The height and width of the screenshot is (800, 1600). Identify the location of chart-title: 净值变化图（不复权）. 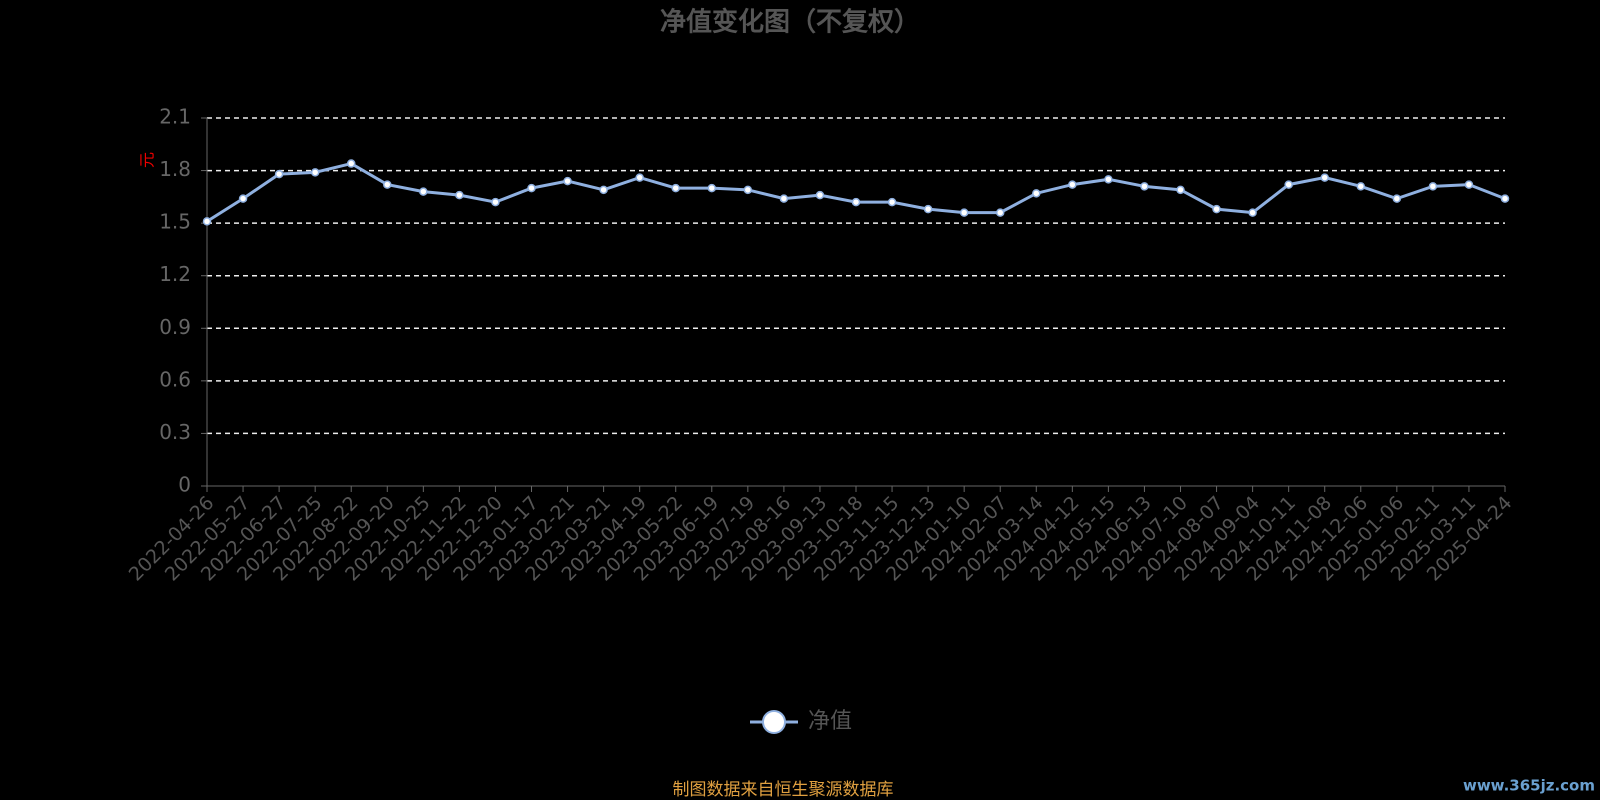
(790, 22).